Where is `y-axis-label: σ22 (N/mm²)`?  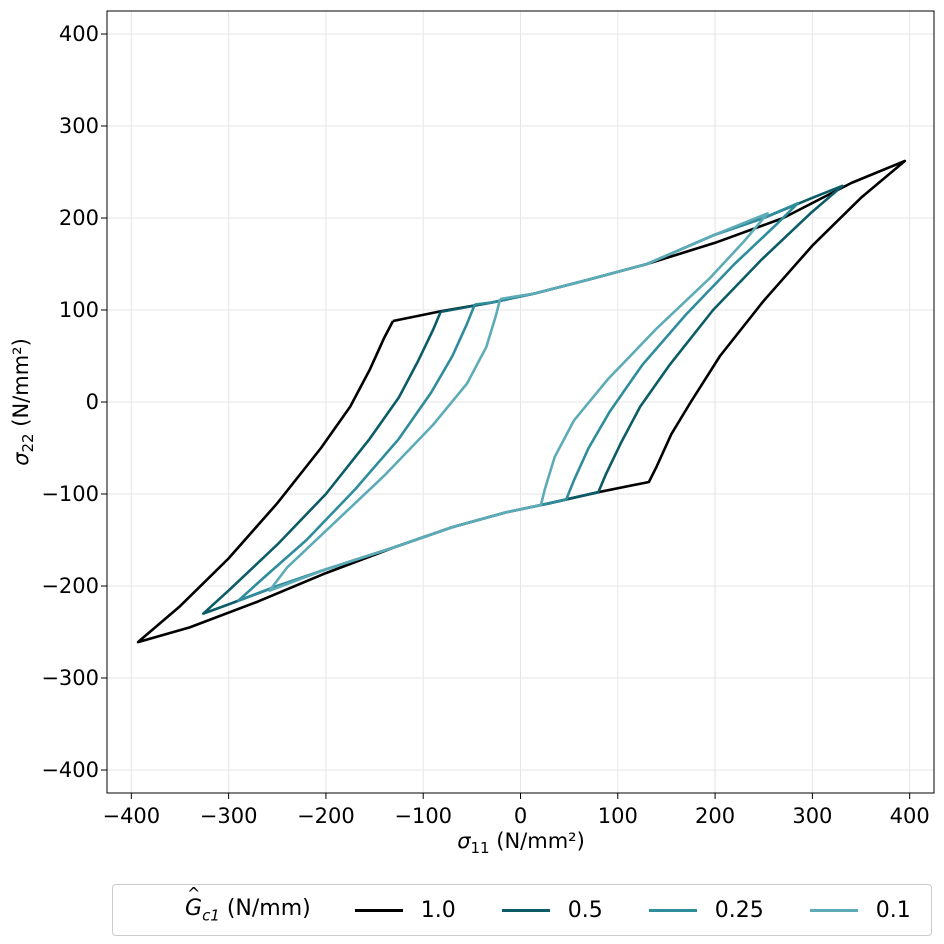 y-axis-label: σ22 (N/mm²) is located at coordinates (23, 402).